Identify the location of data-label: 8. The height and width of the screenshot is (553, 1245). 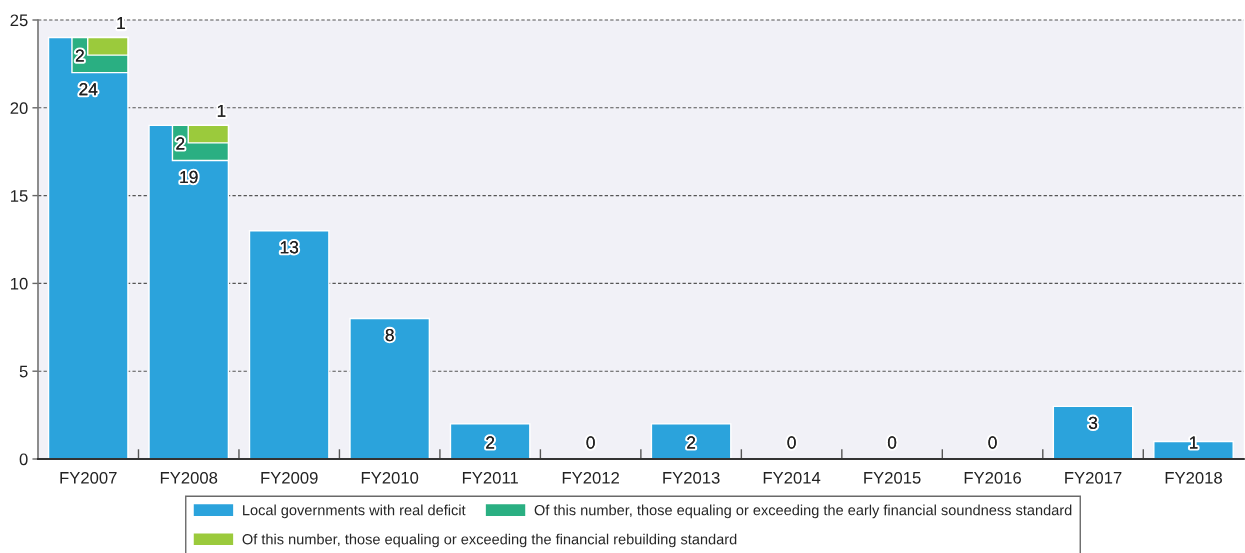
(389, 335).